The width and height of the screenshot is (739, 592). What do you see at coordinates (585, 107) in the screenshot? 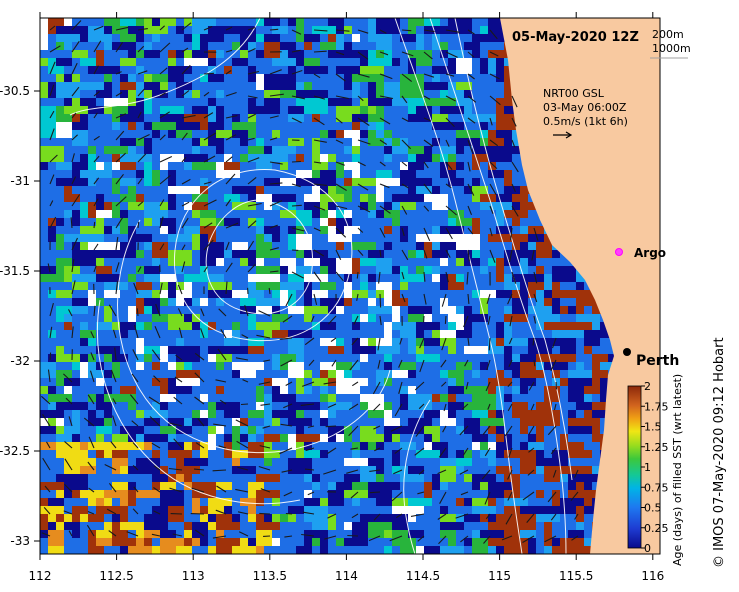
I see `current-time-label: 03-May 06:00Z` at bounding box center [585, 107].